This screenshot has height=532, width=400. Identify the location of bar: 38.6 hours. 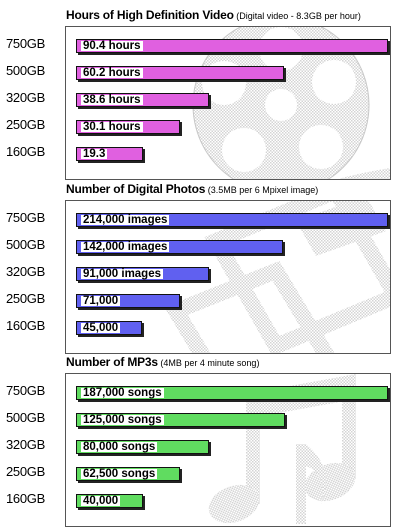
(142, 100).